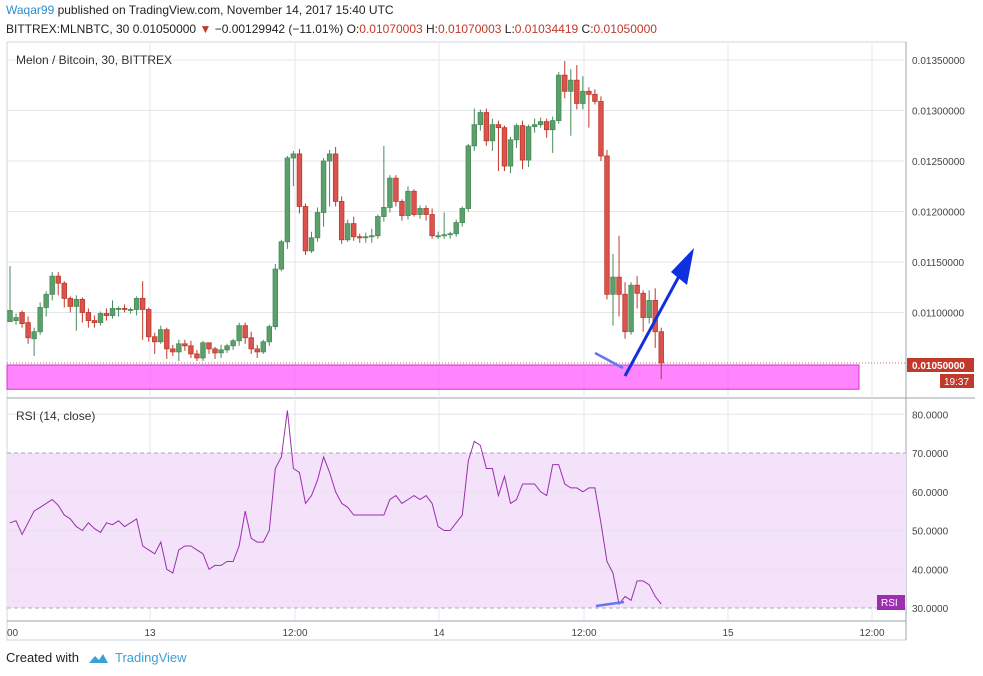  I want to click on open-value: 0.01070003, so click(391, 29).